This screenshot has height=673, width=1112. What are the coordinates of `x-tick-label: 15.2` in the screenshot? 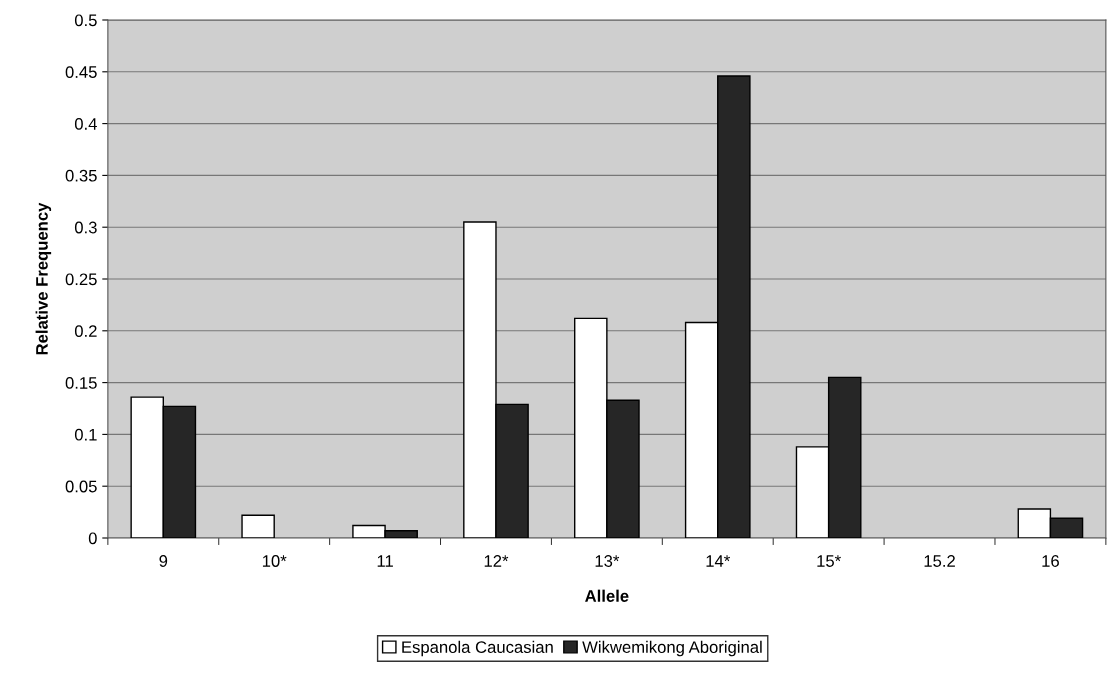 It's located at (939, 561).